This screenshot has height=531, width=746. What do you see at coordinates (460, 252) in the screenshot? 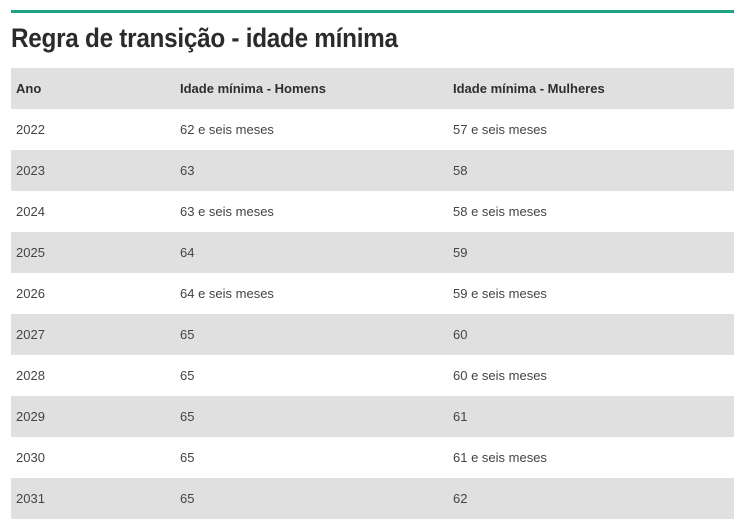
I see `cell-min-age-women: 59` at bounding box center [460, 252].